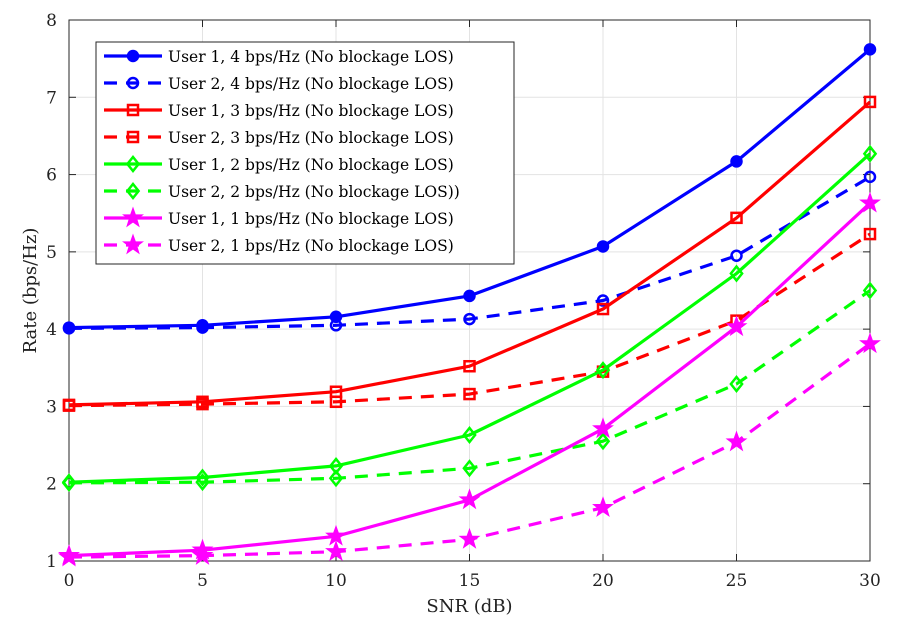  Describe the element at coordinates (51, 21) in the screenshot. I see `y-tick-label: 8` at that location.